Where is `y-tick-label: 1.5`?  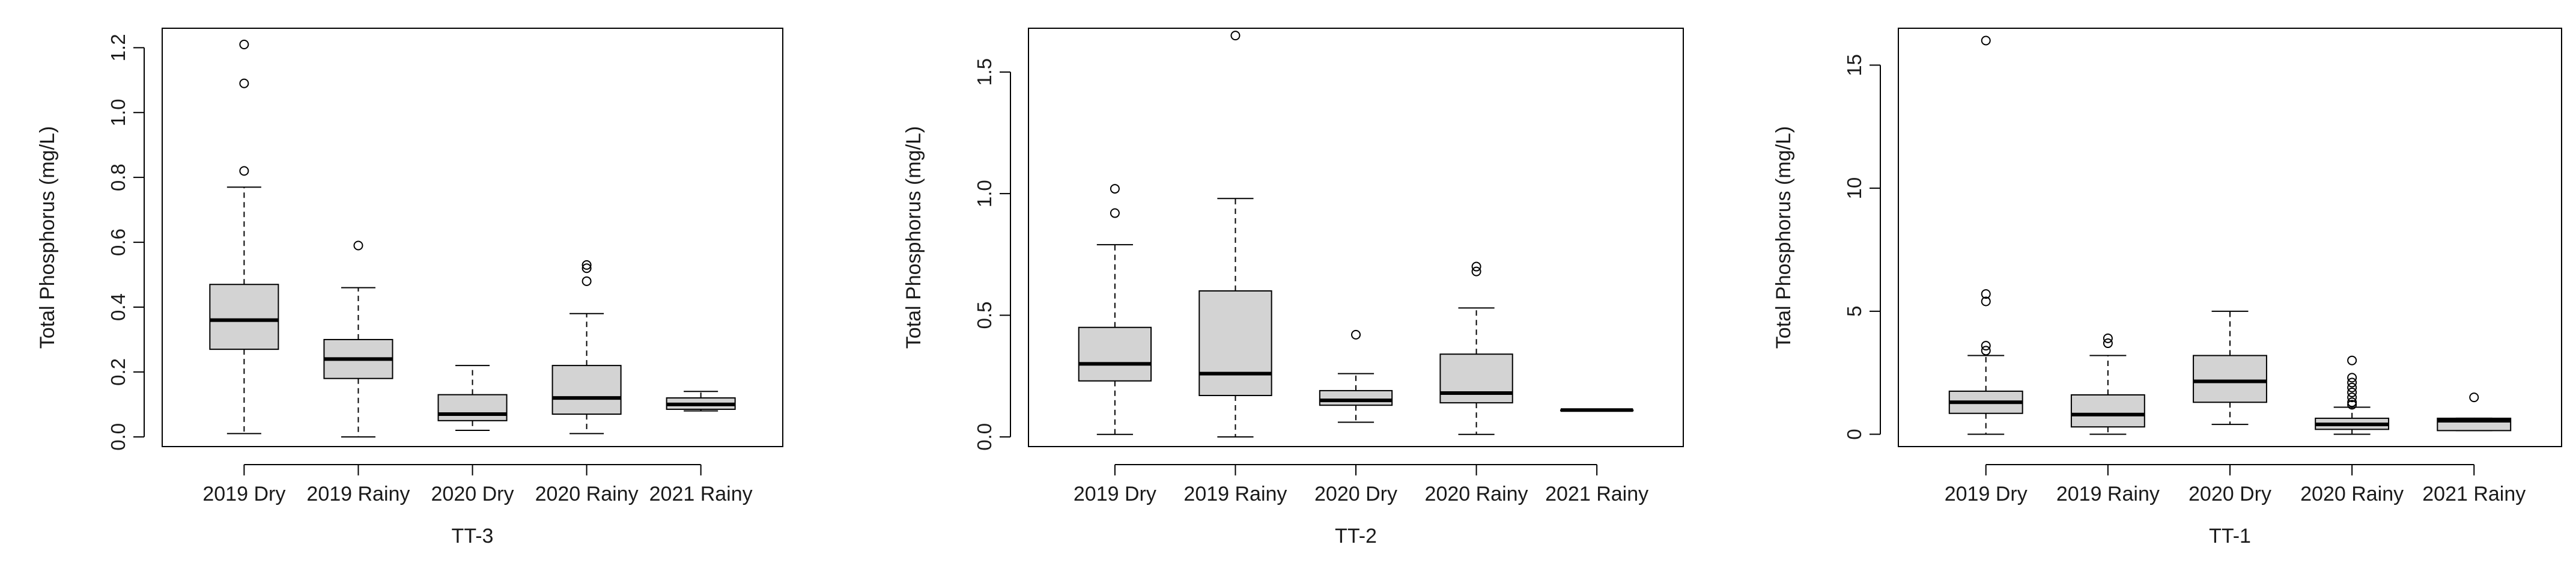 y-tick-label: 1.5 is located at coordinates (984, 72).